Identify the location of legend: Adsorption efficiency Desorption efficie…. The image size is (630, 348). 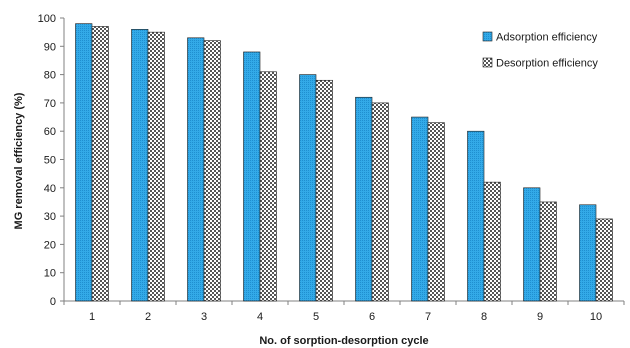
(540, 50).